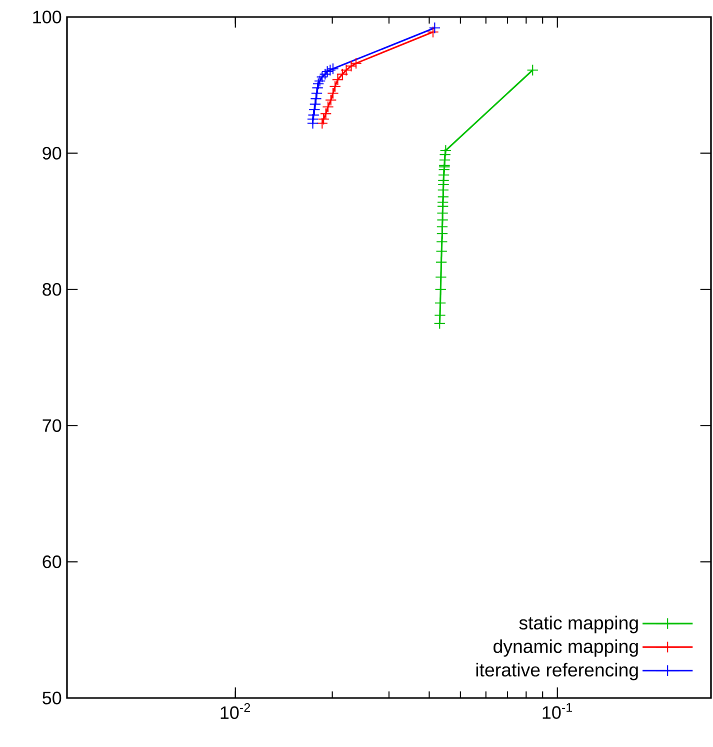 The image size is (713, 747). I want to click on legend-label: static mapping, so click(578, 625).